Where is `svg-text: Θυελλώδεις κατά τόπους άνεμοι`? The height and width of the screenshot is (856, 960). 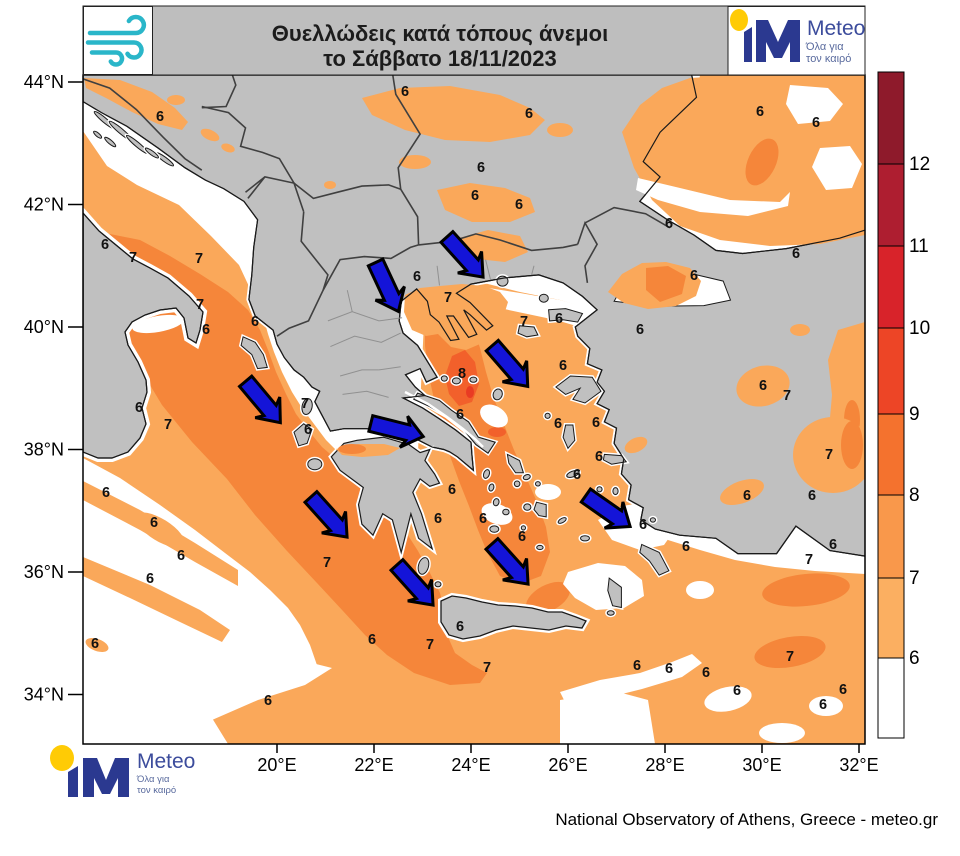
svg-text: Θυελλώδεις κατά τόπους άνεμοι is located at coordinates (440, 33).